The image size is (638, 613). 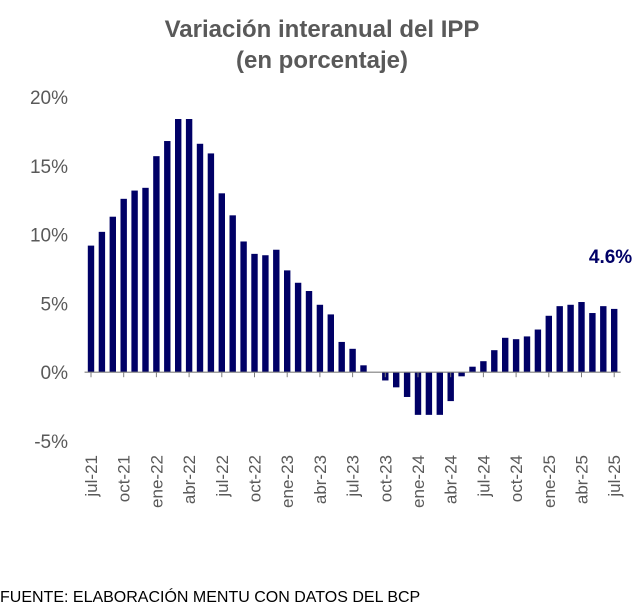 What do you see at coordinates (549, 481) in the screenshot?
I see `x-tick-label: ene-25` at bounding box center [549, 481].